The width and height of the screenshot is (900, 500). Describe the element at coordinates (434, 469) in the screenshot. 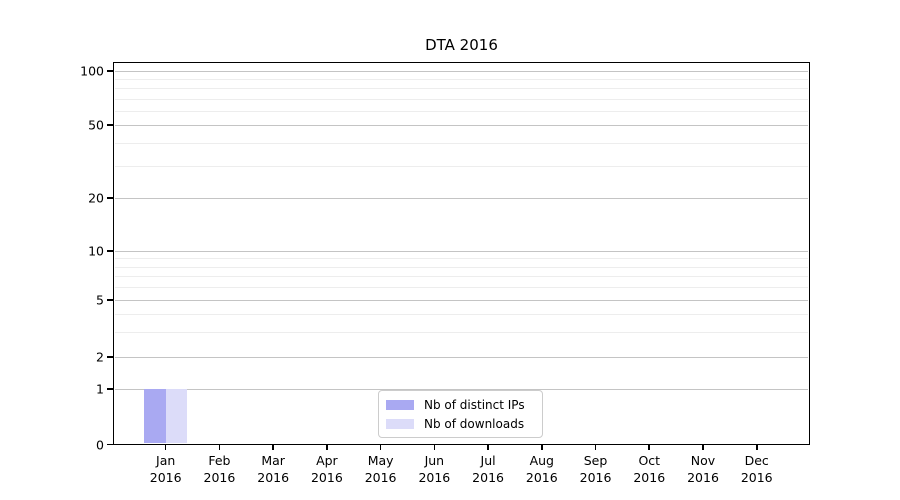

I see `x-tick-label: Jun 2016` at that location.